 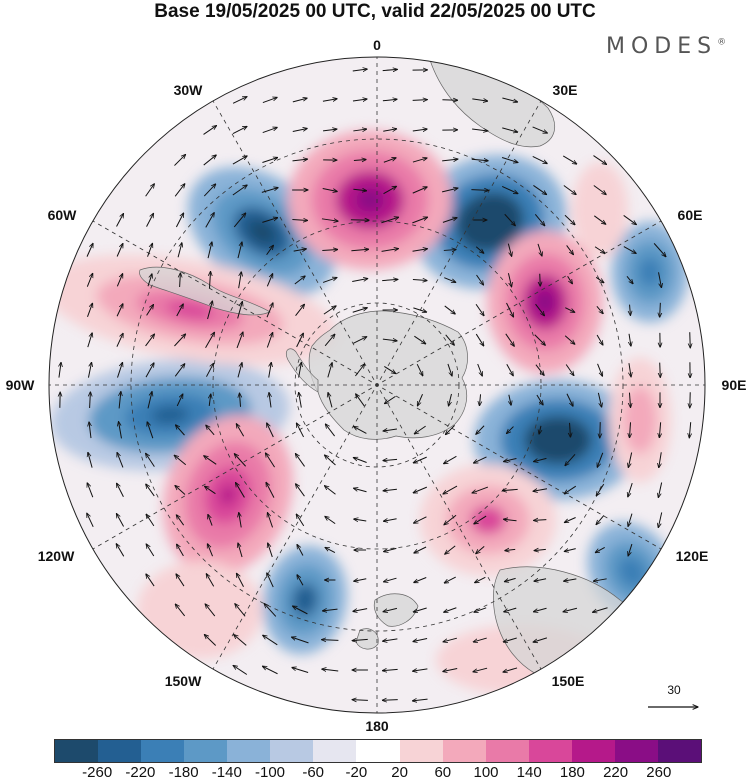 What do you see at coordinates (662, 46) in the screenshot?
I see `brand-text: MODES` at bounding box center [662, 46].